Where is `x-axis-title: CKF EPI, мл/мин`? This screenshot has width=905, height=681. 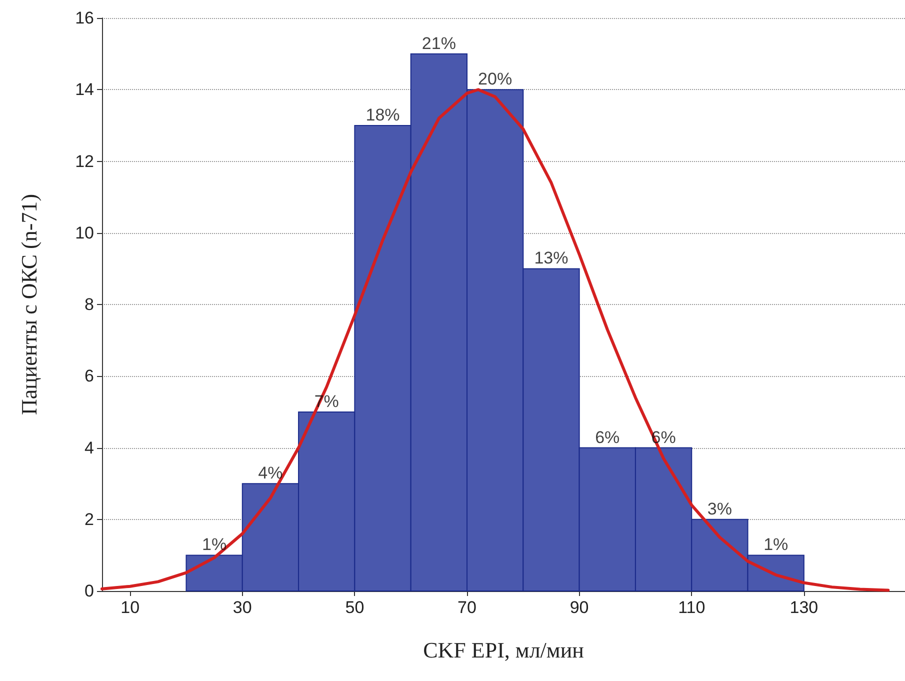 x-axis-title: CKF EPI, мл/мин is located at coordinates (503, 650).